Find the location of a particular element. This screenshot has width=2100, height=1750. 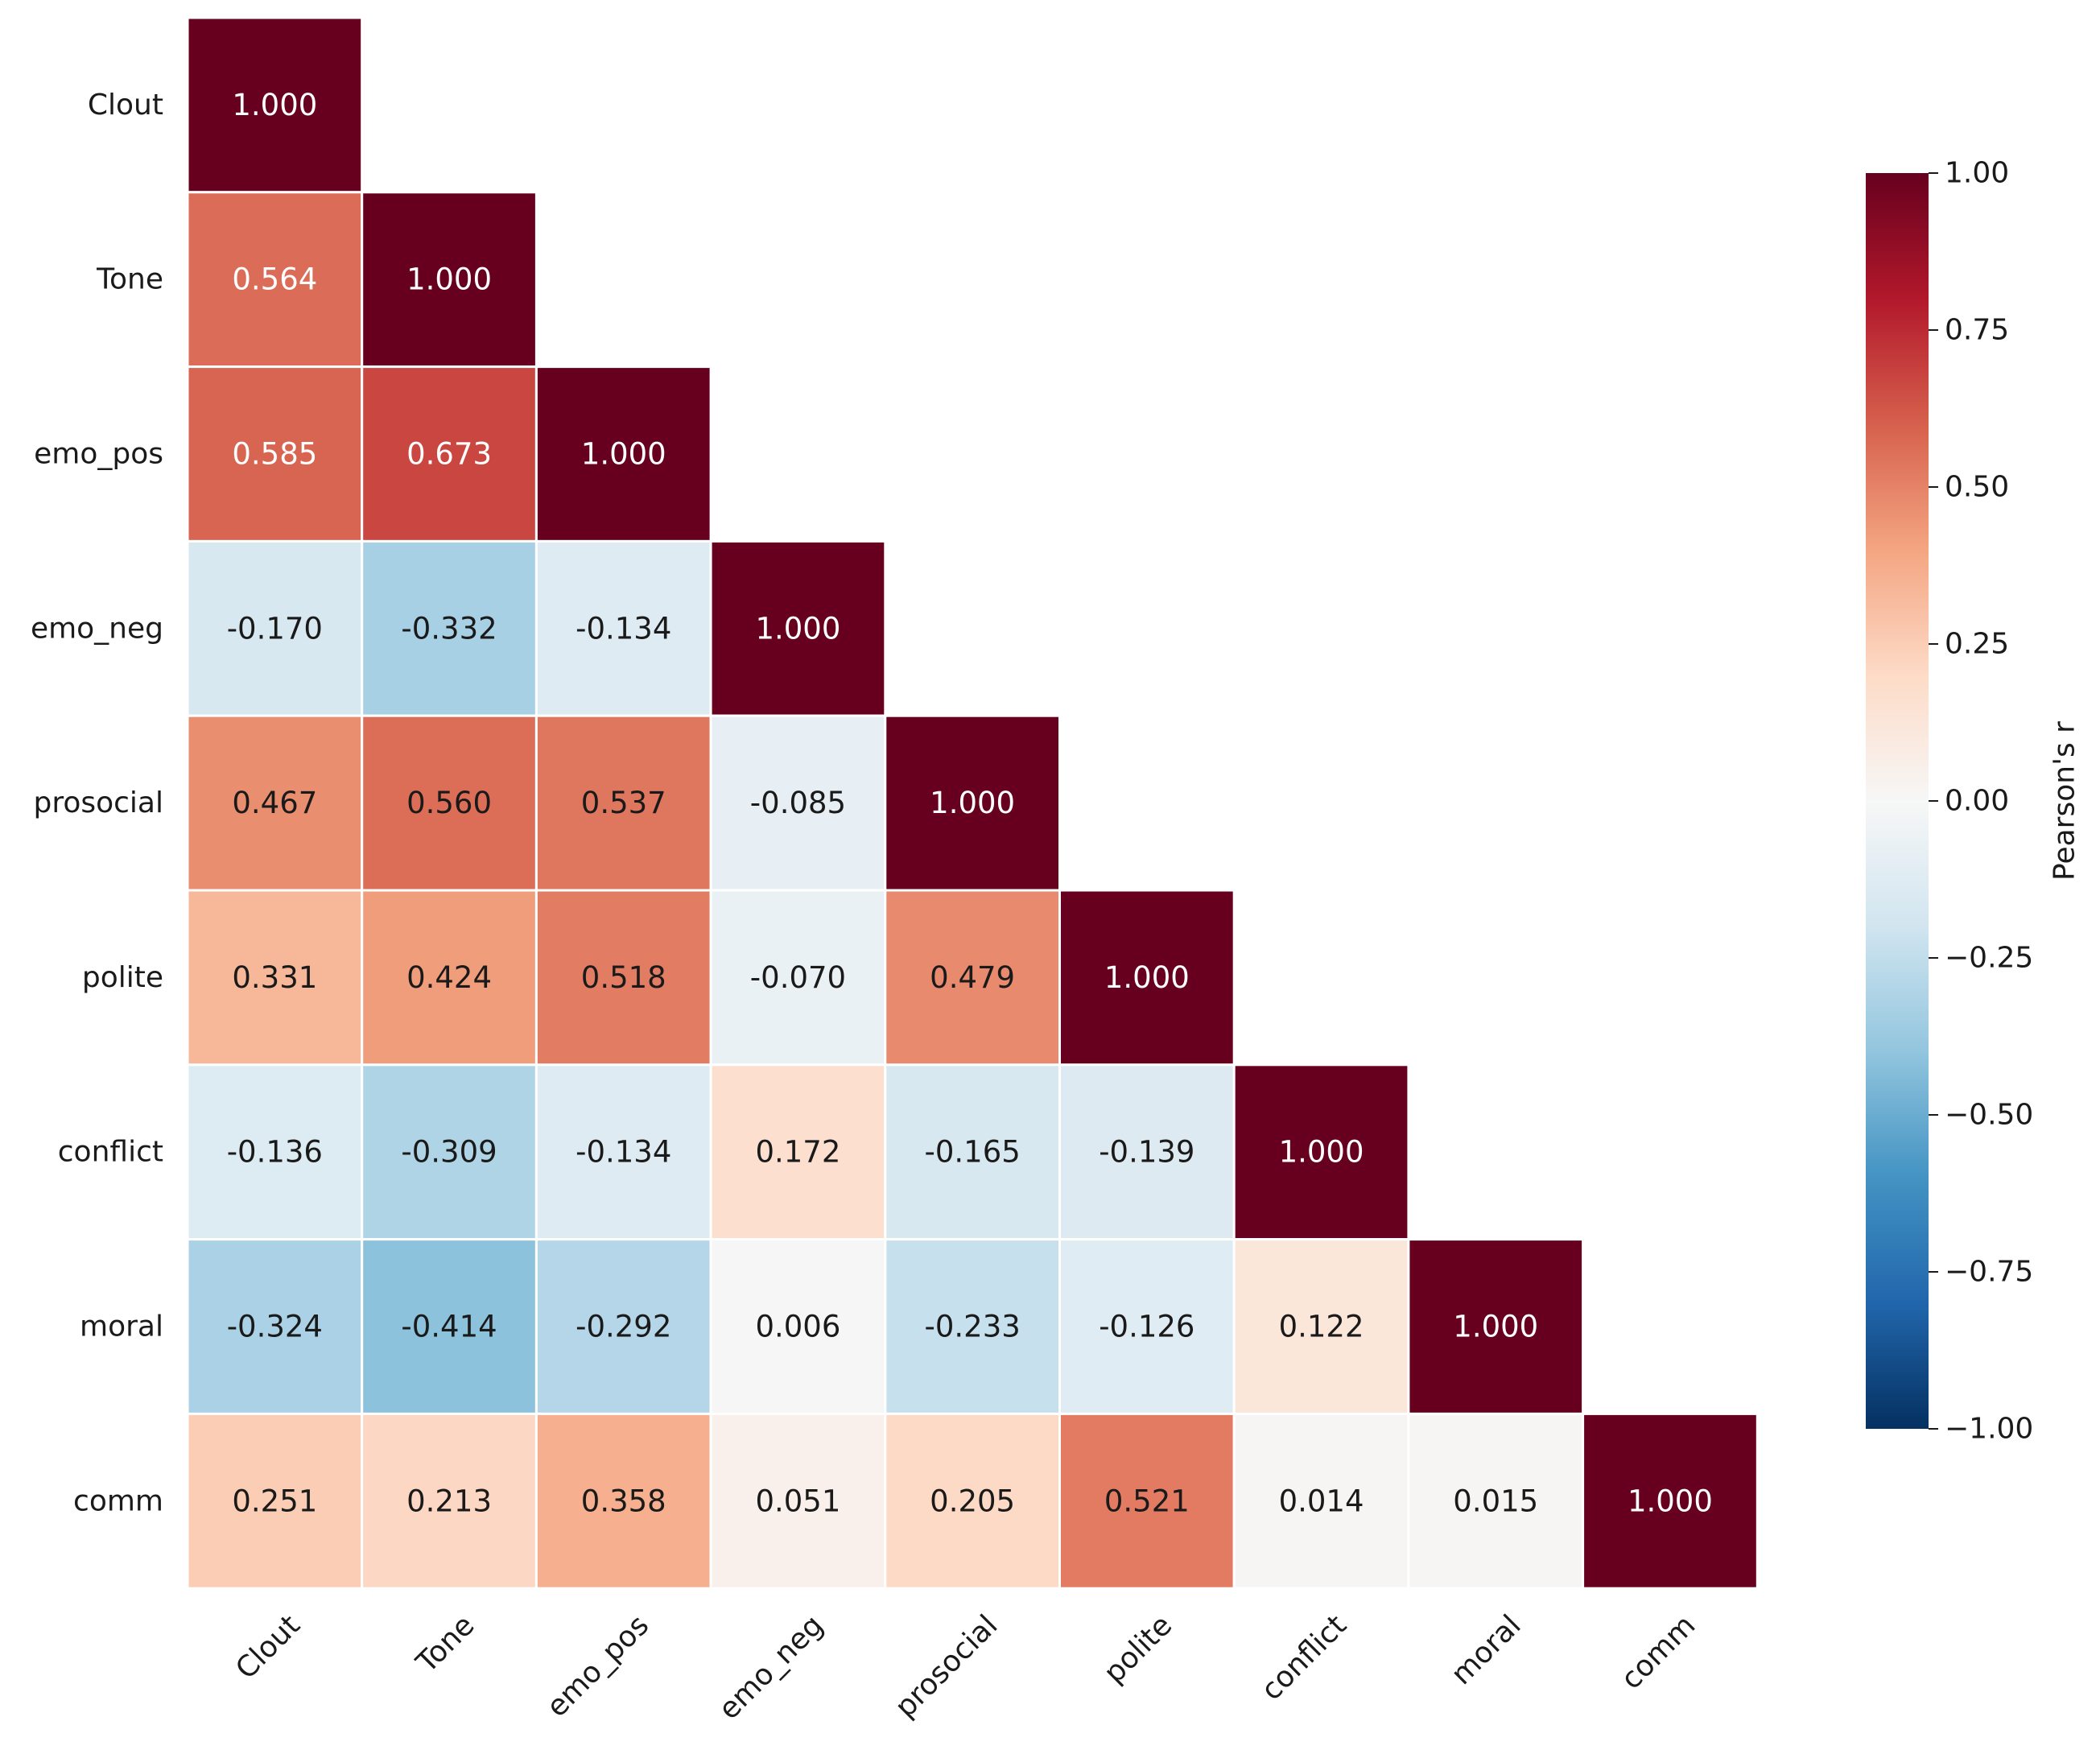

heatmap-cell-comm-comm is located at coordinates (1670, 1501).